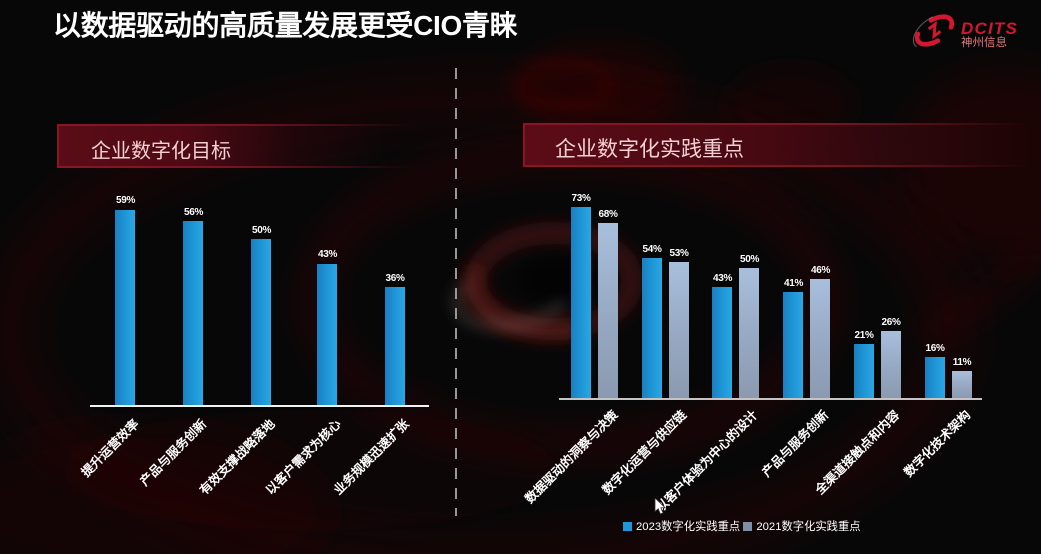  What do you see at coordinates (984, 42) in the screenshot?
I see `svg-text: 神州信息` at bounding box center [984, 42].